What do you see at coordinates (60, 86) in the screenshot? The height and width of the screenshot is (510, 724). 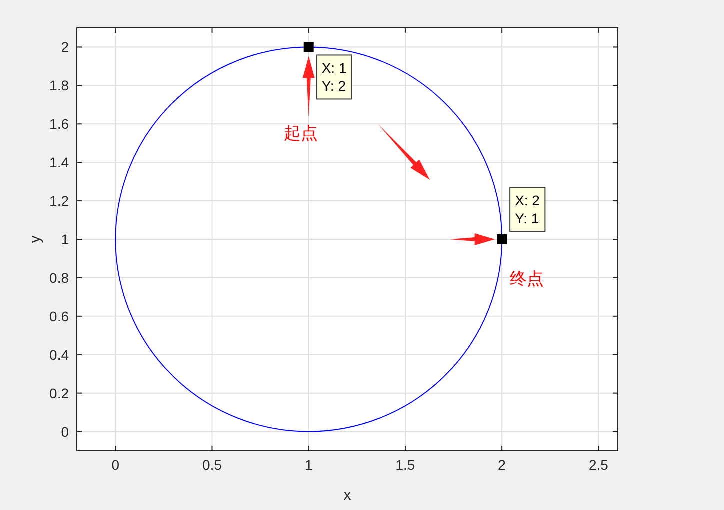 I see `y-tick-label: 1.8` at bounding box center [60, 86].